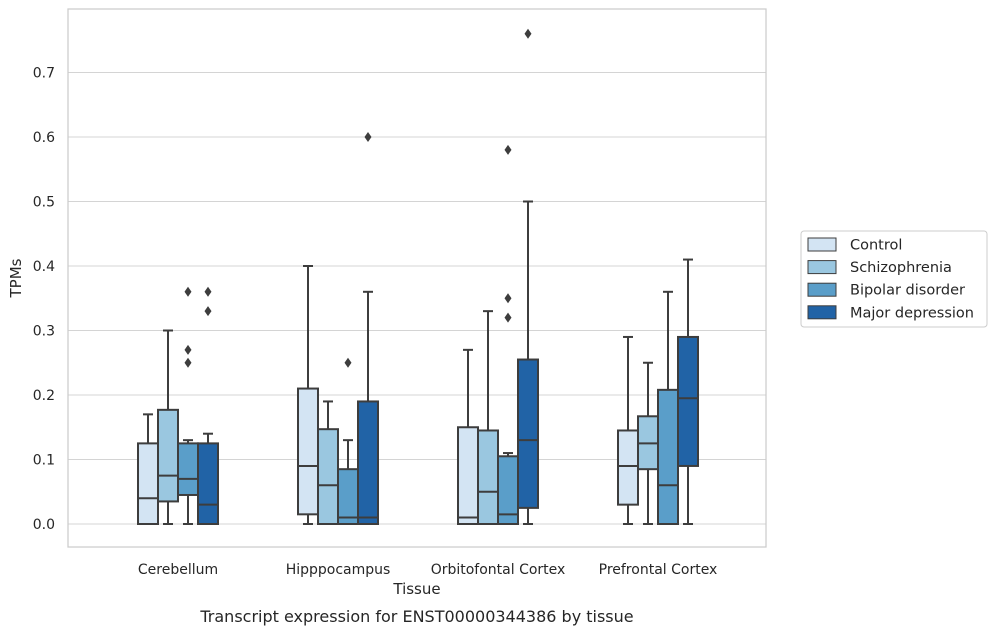 This screenshot has width=997, height=634. What do you see at coordinates (416, 589) in the screenshot?
I see `x-axis-label: Tissue` at bounding box center [416, 589].